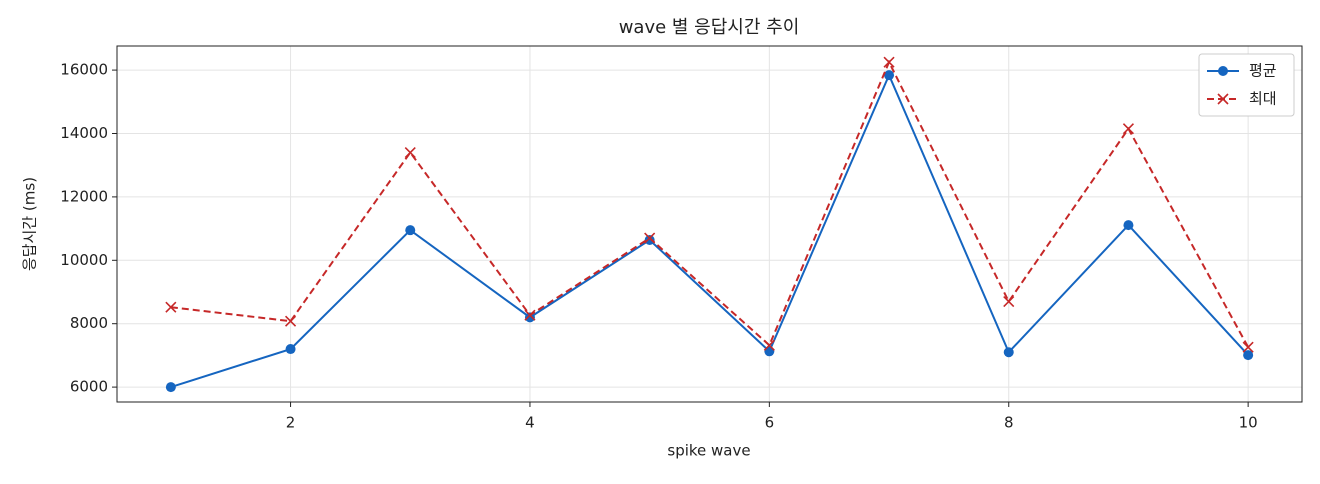 The image size is (1320, 484). What do you see at coordinates (84, 133) in the screenshot?
I see `y-tick-label: 14000` at bounding box center [84, 133].